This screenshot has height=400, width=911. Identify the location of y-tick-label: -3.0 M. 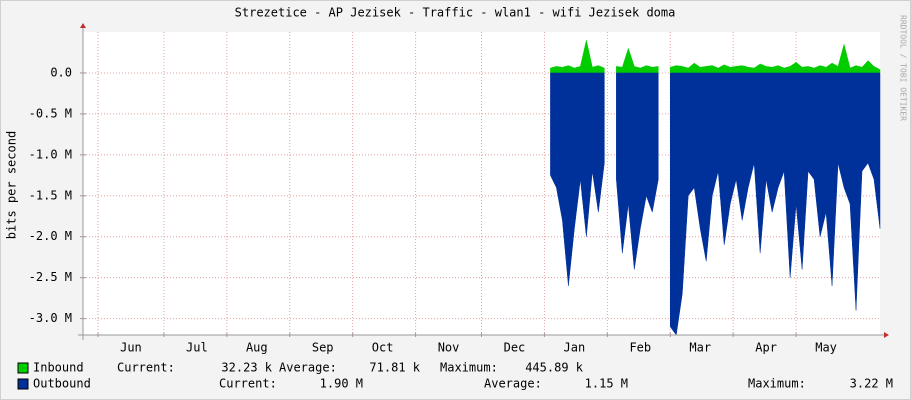
(50, 318).